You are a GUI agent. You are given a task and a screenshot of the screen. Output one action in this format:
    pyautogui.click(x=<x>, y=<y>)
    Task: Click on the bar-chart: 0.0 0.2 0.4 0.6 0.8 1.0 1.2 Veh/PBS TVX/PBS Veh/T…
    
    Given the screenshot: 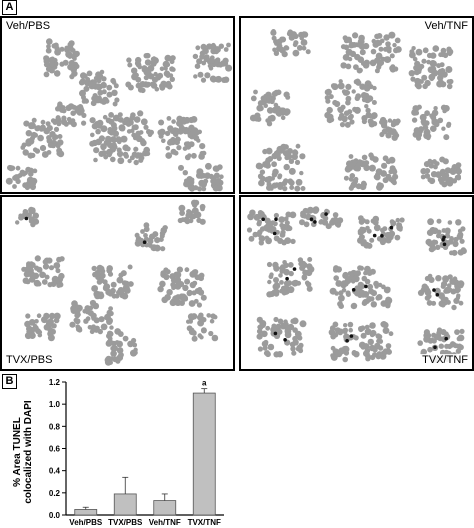 What is the action you would take?
    pyautogui.click(x=118, y=452)
    